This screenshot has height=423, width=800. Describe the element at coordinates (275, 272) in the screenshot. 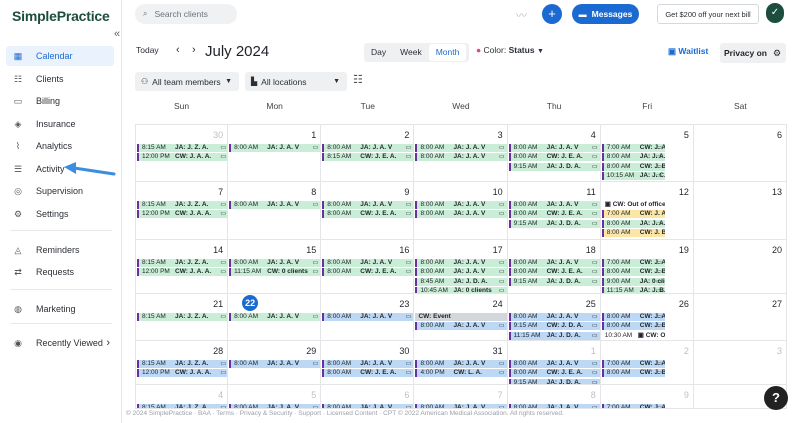

I see `appointment-chip: 11:15 AM CW: 0 clients ▭` at that location.